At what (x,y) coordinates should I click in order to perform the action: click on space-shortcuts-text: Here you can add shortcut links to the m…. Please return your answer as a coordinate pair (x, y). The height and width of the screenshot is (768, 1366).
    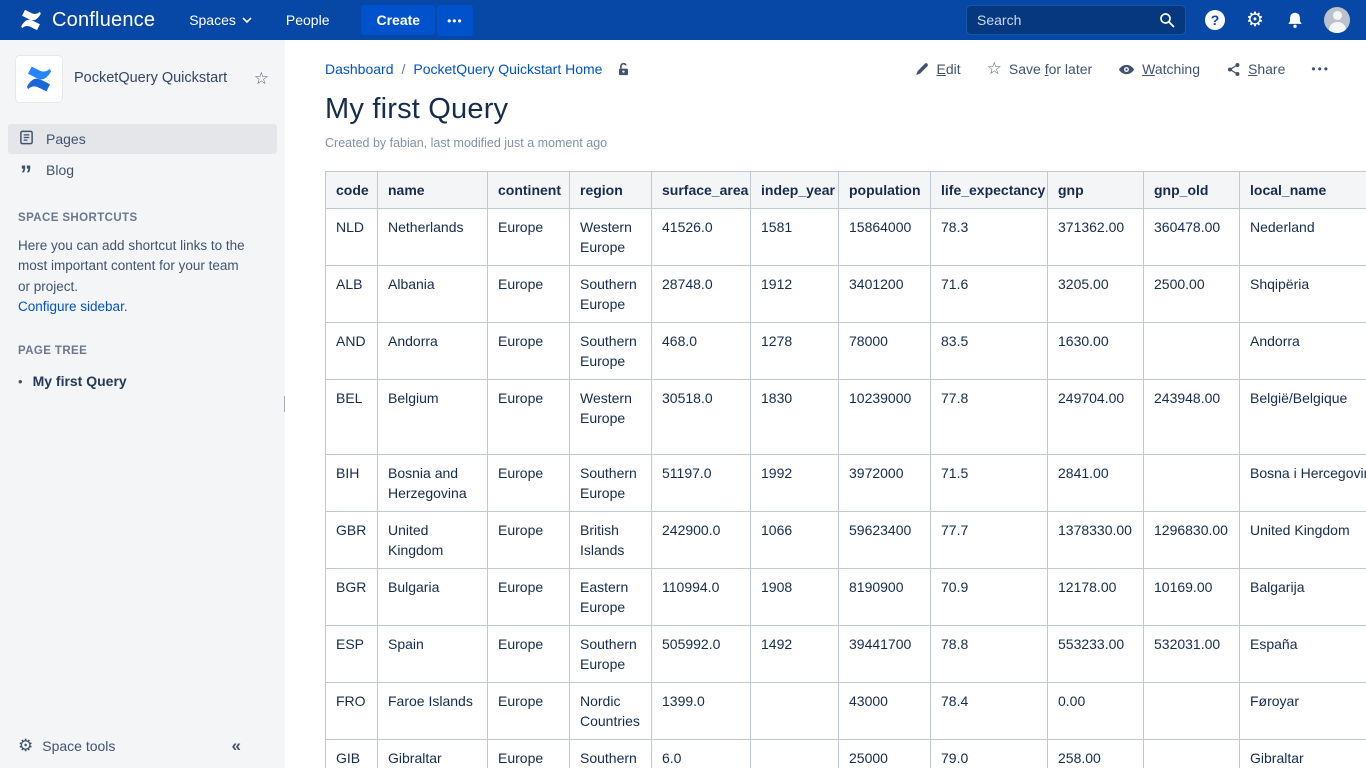
    Looking at the image, I should click on (131, 276).